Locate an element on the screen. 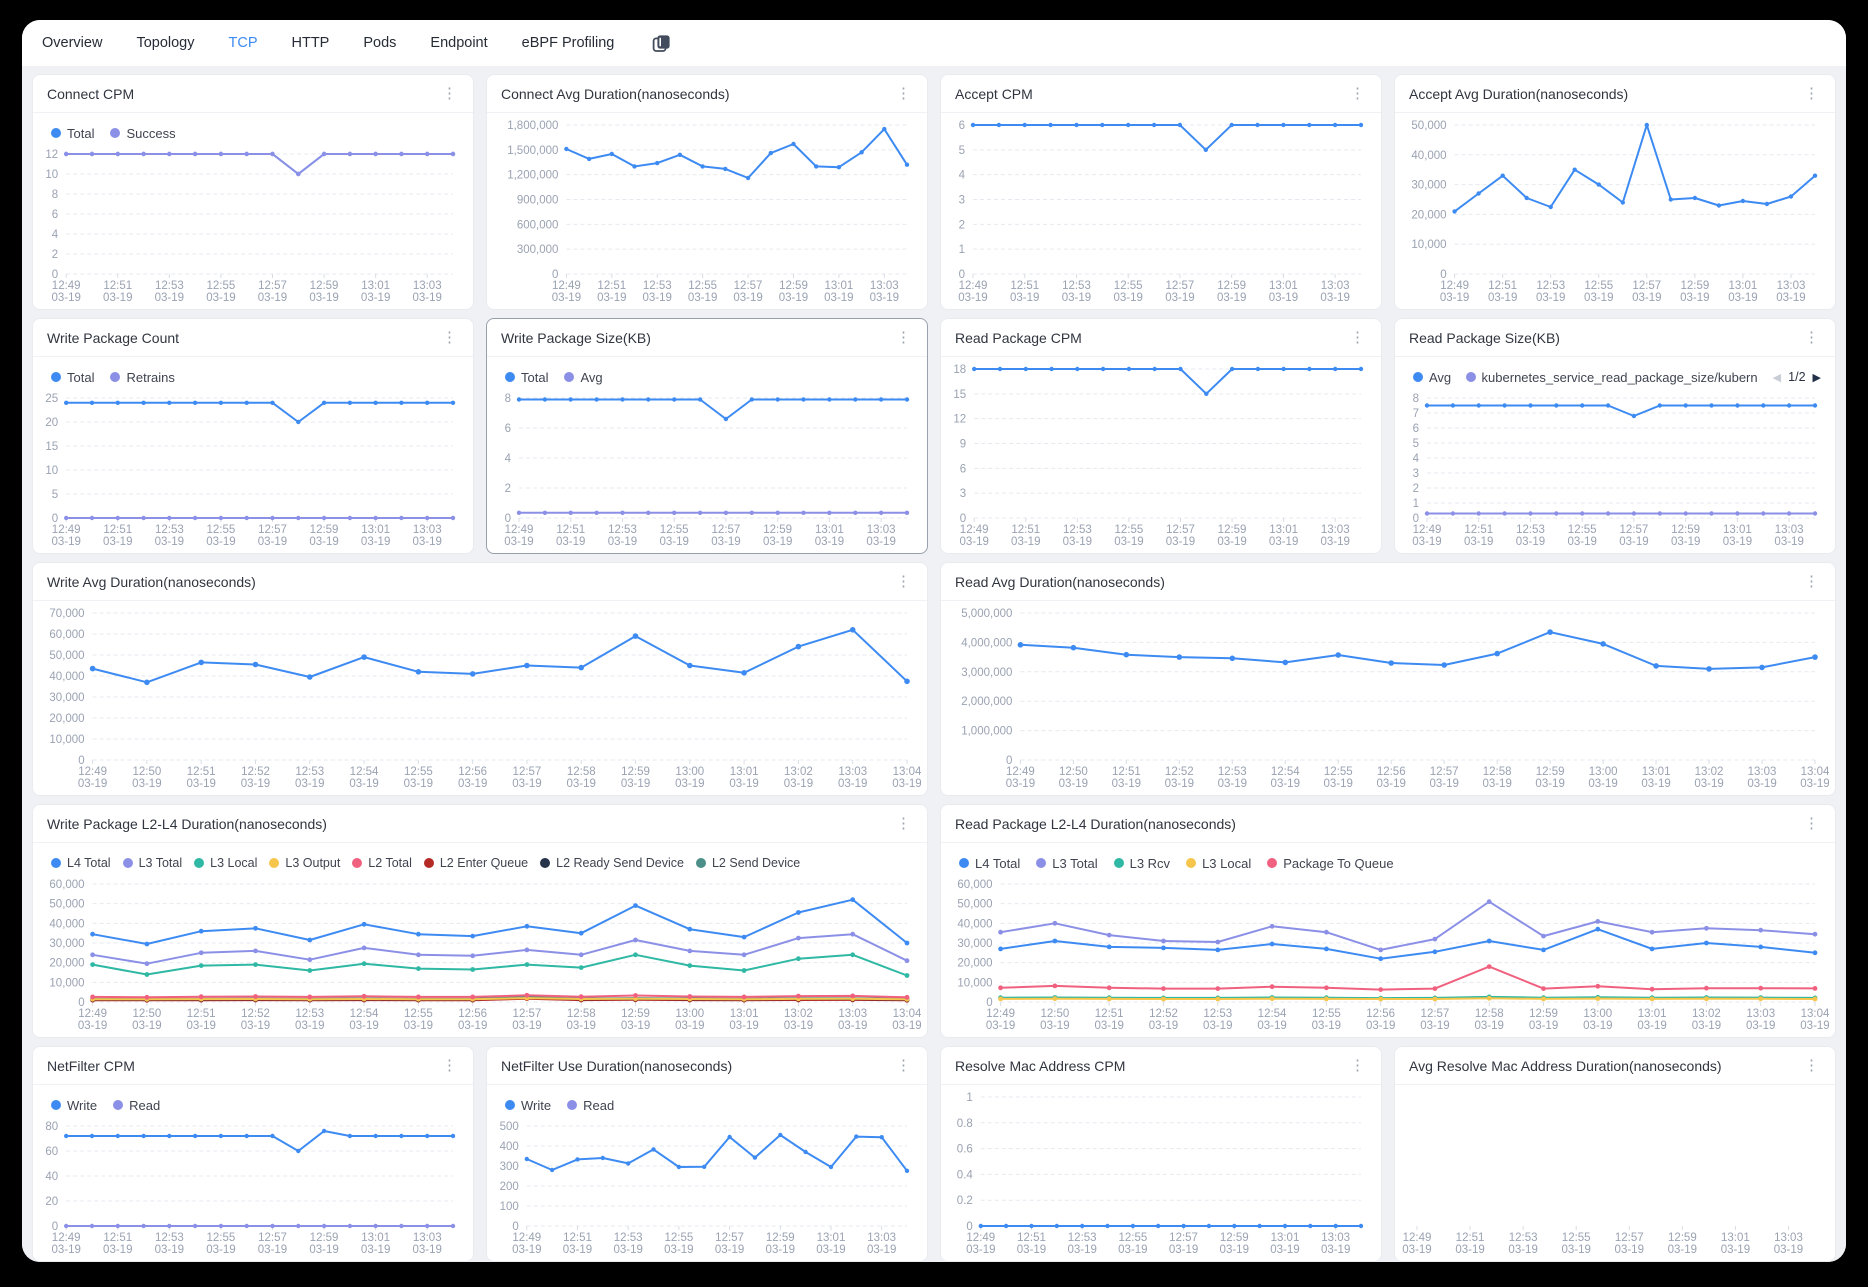  svg-text: 2 is located at coordinates (508, 489).